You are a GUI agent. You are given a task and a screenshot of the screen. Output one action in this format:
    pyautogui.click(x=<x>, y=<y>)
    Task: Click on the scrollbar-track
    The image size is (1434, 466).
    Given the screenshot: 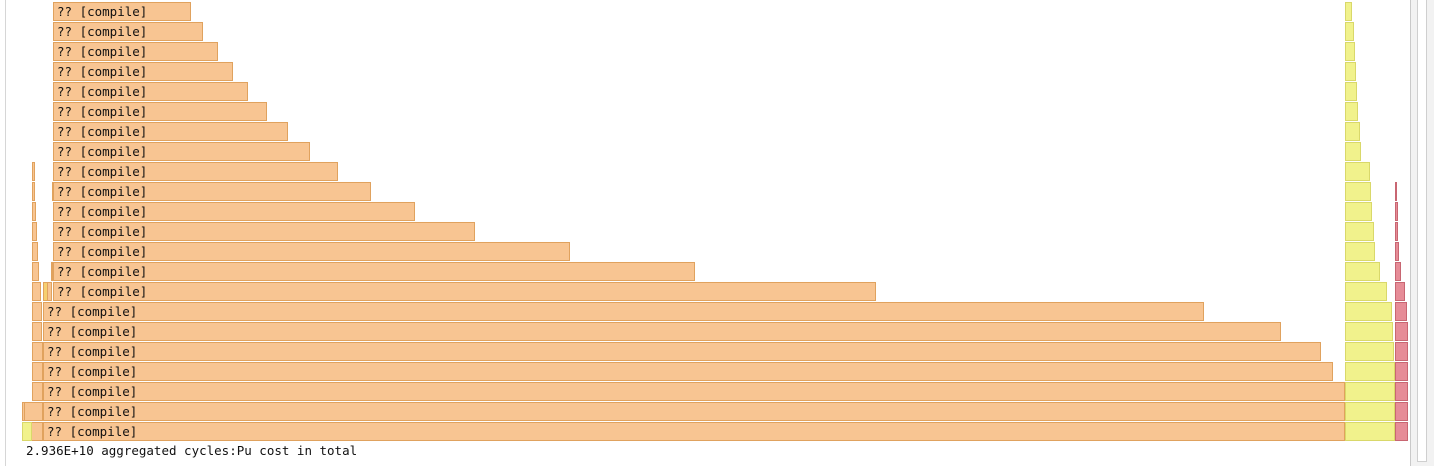 What is the action you would take?
    pyautogui.click(x=1422, y=231)
    